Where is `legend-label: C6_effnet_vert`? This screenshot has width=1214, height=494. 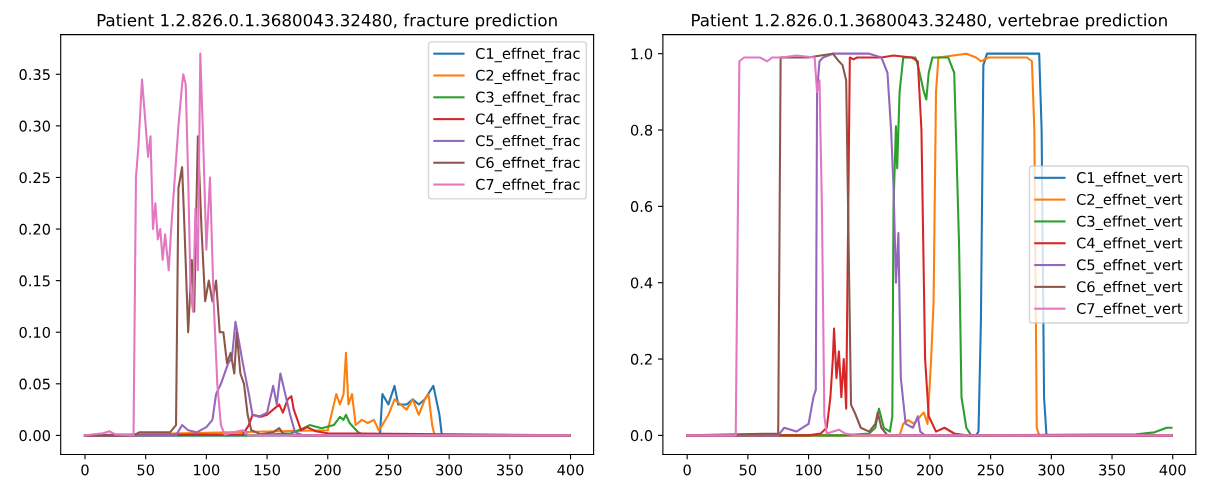 legend-label: C6_effnet_vert is located at coordinates (1129, 288).